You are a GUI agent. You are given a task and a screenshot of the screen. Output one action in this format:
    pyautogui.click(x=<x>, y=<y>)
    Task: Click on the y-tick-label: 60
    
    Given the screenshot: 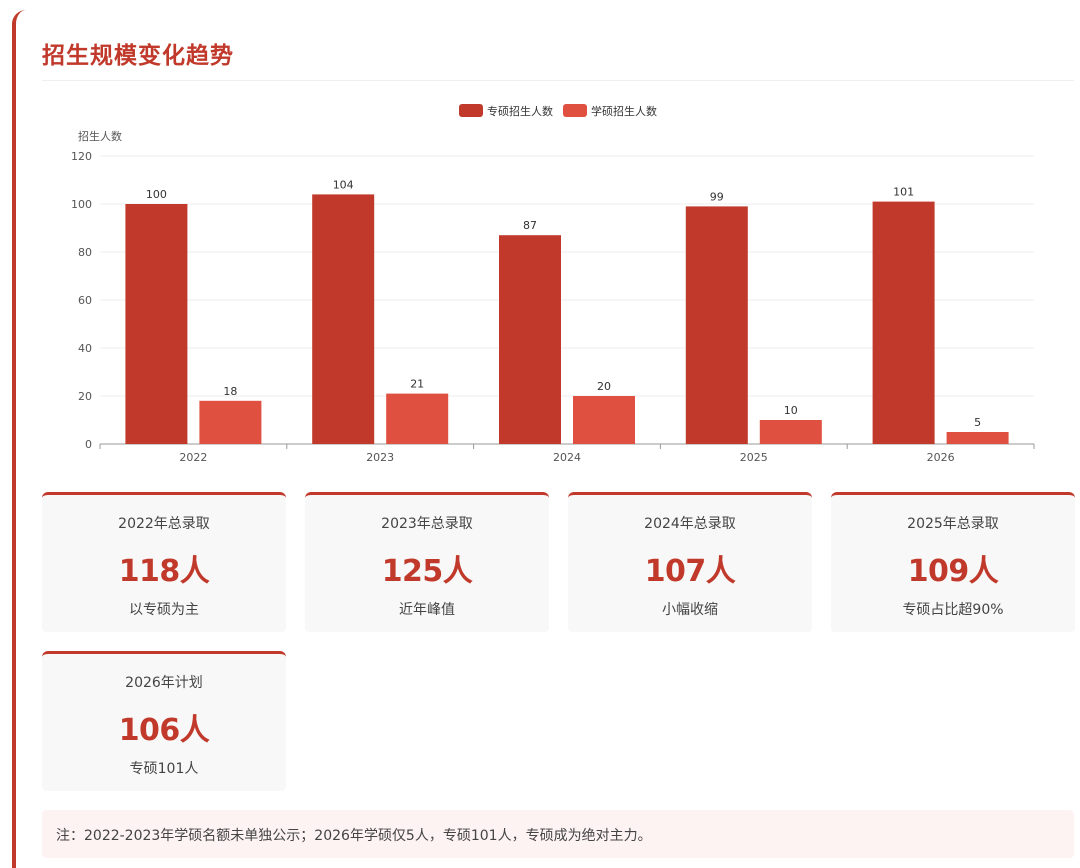 What is the action you would take?
    pyautogui.click(x=85, y=300)
    